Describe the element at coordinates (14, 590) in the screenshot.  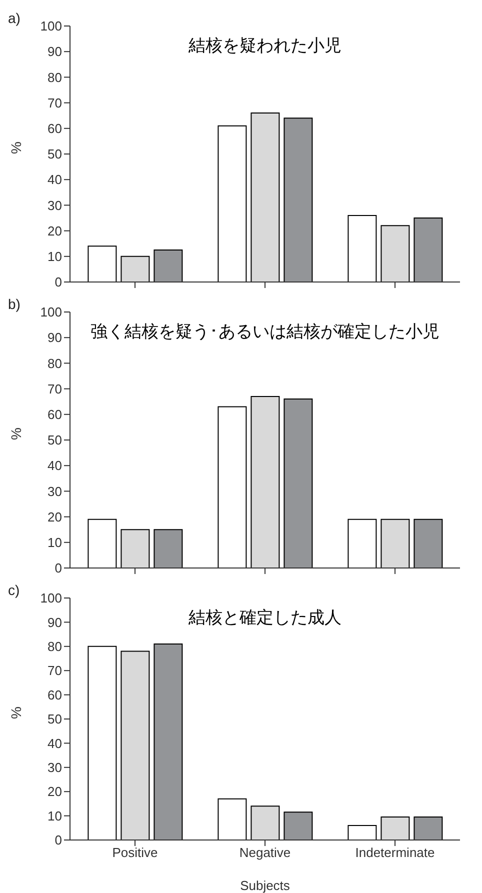
I see `text: c)` at that location.